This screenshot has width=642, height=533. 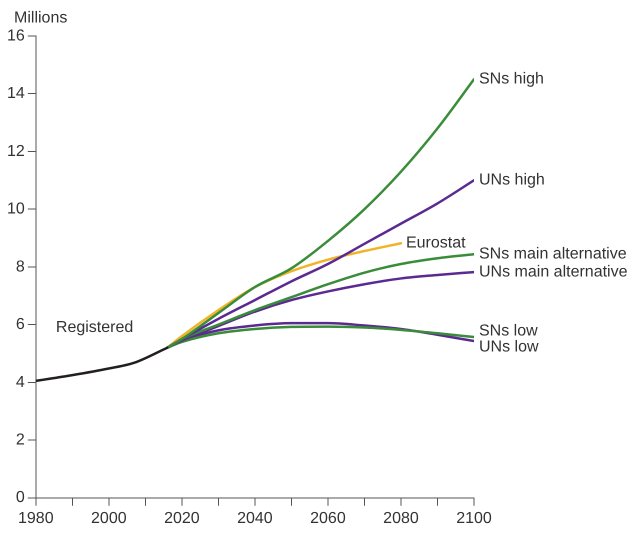 What do you see at coordinates (41, 17) in the screenshot?
I see `y-axis-title: Millions` at bounding box center [41, 17].